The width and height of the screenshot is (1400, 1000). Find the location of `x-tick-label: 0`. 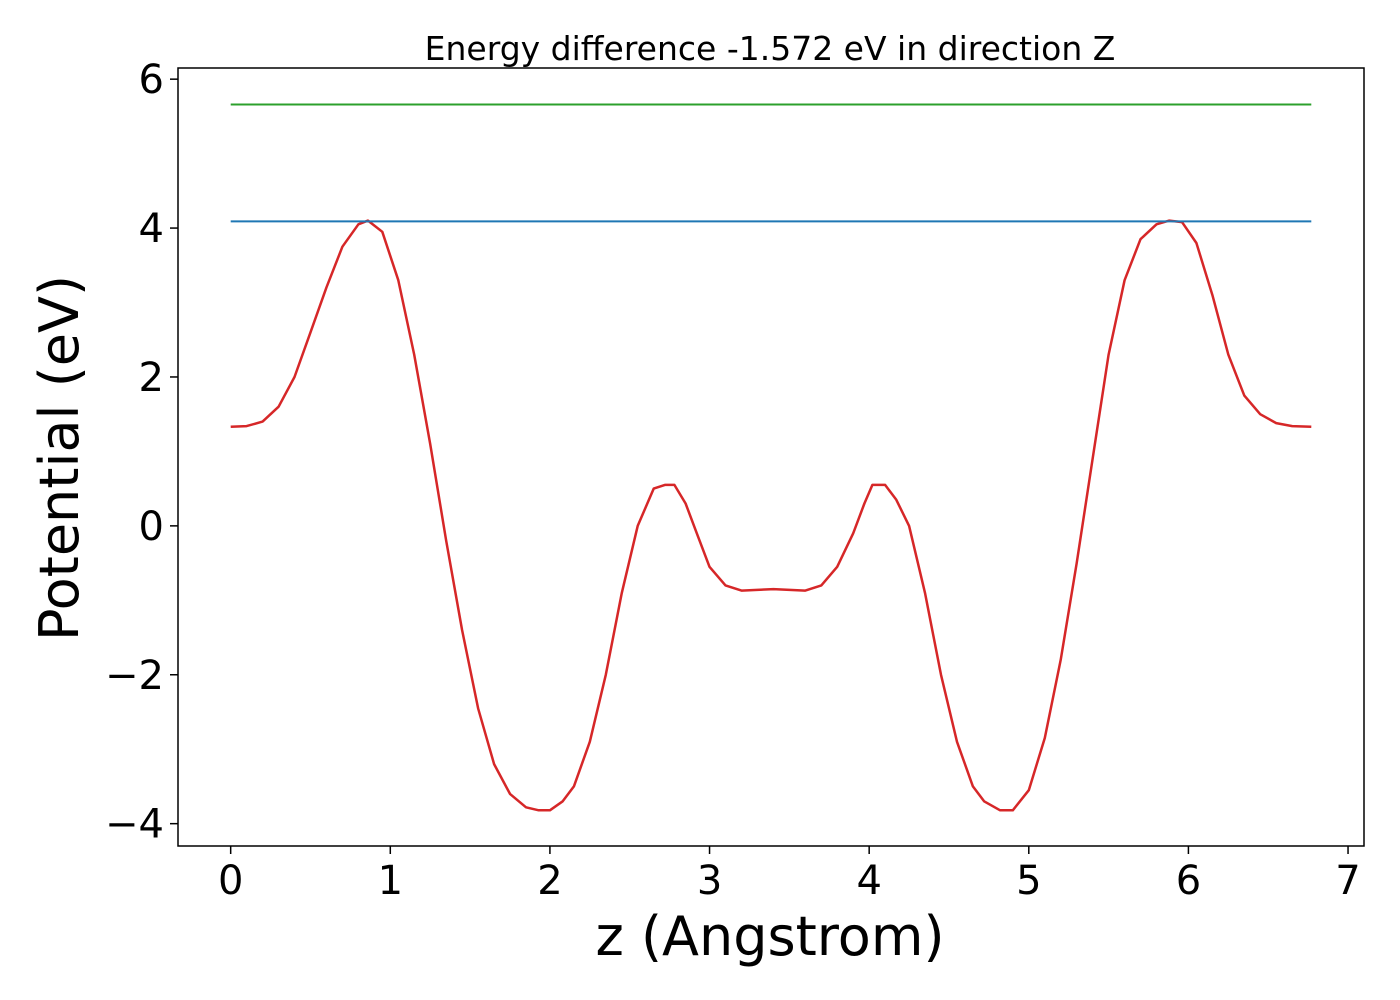

x-tick-label: 0 is located at coordinates (230, 881).